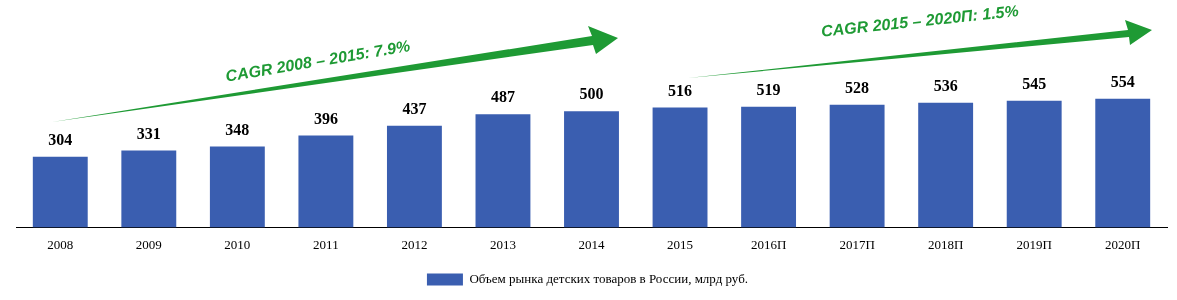 The image size is (1177, 300). I want to click on x-tick-label: 2016П, so click(768, 244).